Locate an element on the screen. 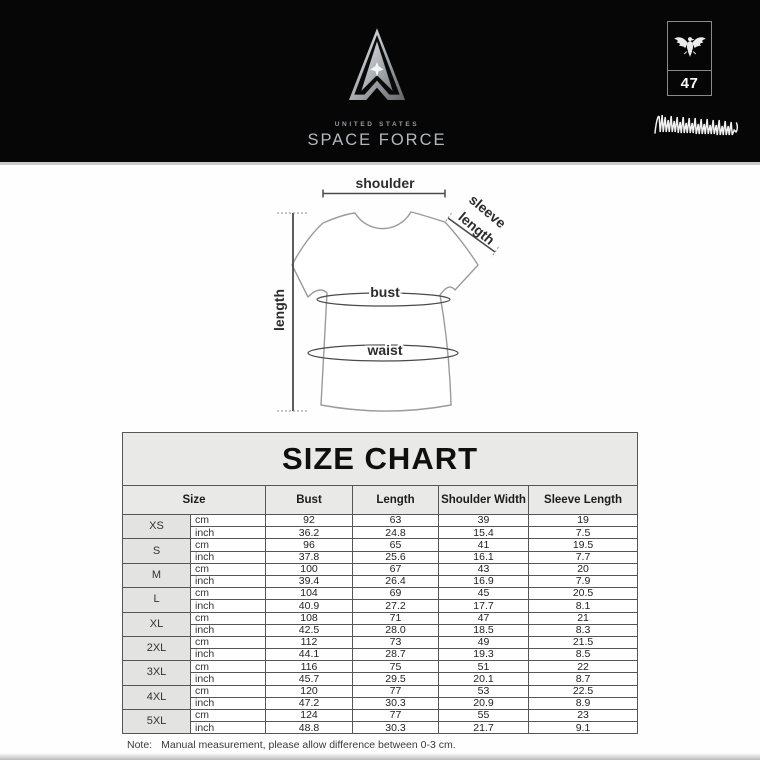 This screenshot has width=760, height=760. table-row: 4XL cm 120 77 53 22.5 is located at coordinates (380, 697).